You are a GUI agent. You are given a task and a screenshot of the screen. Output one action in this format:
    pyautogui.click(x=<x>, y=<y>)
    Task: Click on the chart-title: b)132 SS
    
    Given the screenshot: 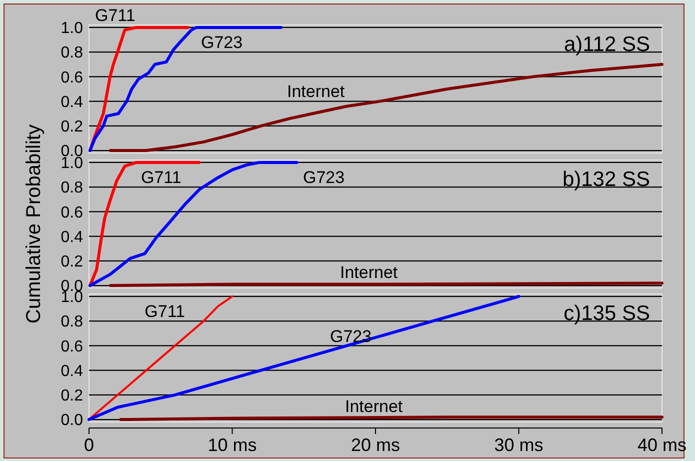 What is the action you would take?
    pyautogui.click(x=606, y=179)
    